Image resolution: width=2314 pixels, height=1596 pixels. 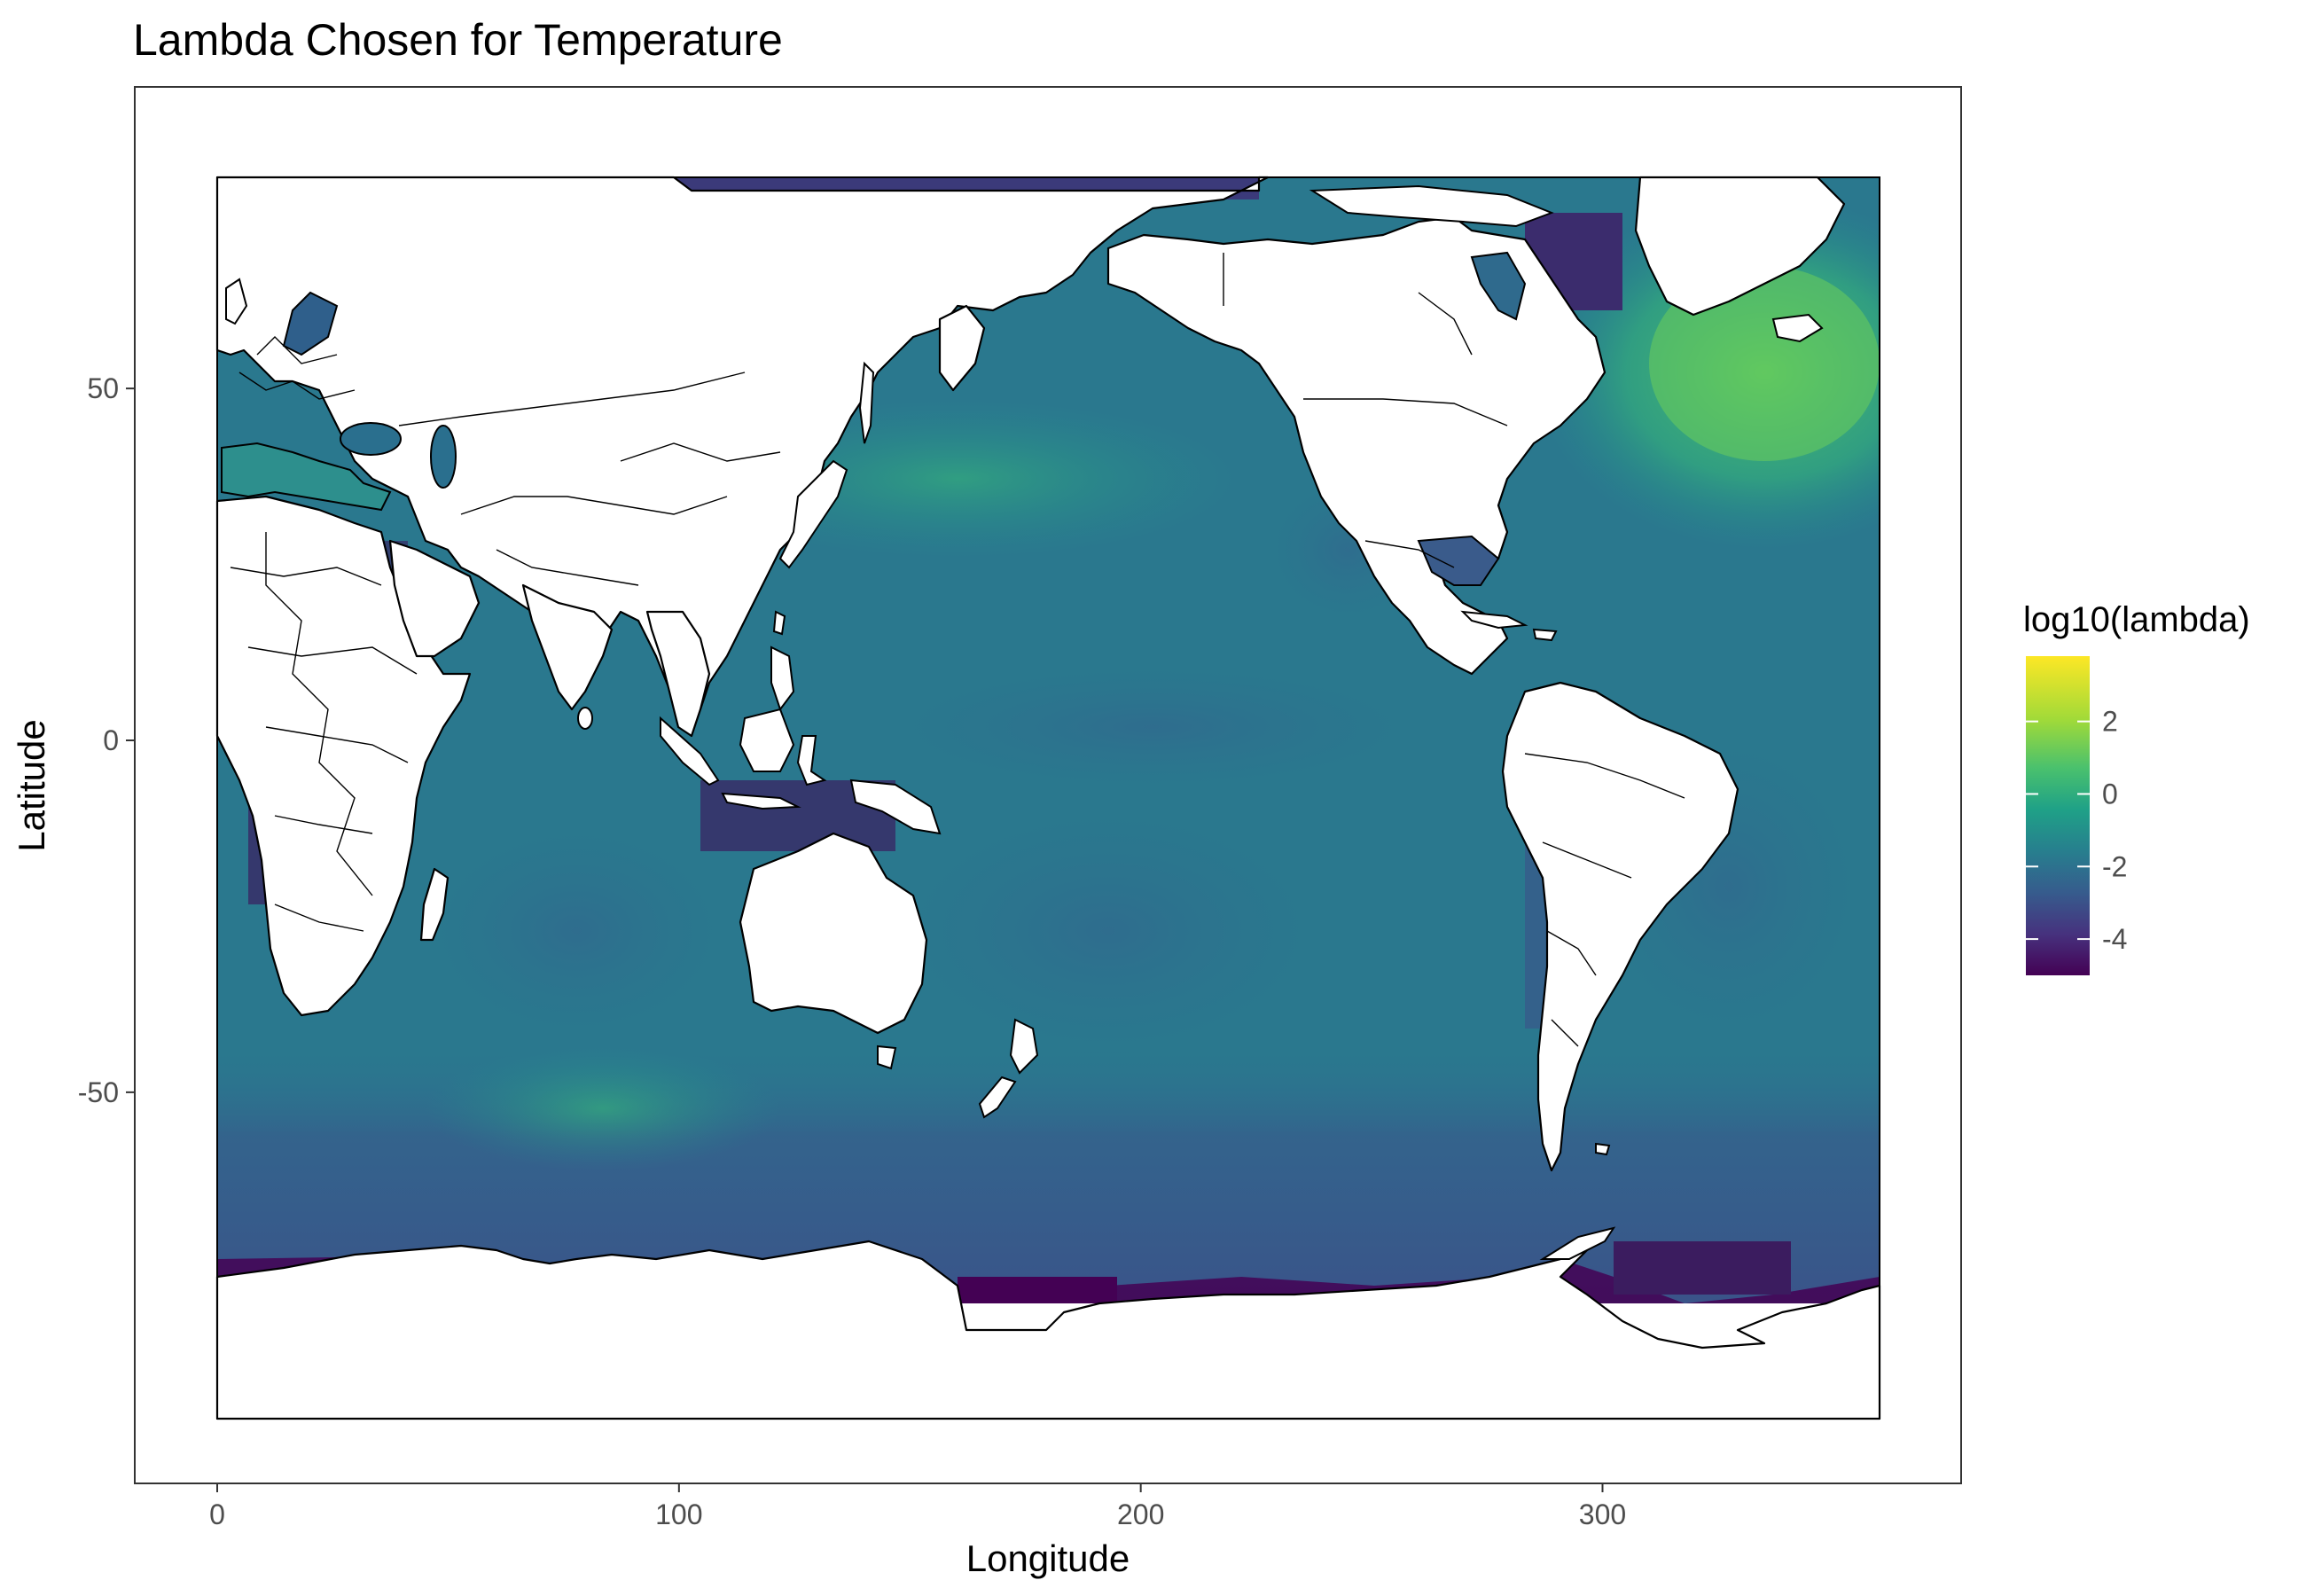 What do you see at coordinates (1048, 1325) in the screenshot?
I see `antarctica` at bounding box center [1048, 1325].